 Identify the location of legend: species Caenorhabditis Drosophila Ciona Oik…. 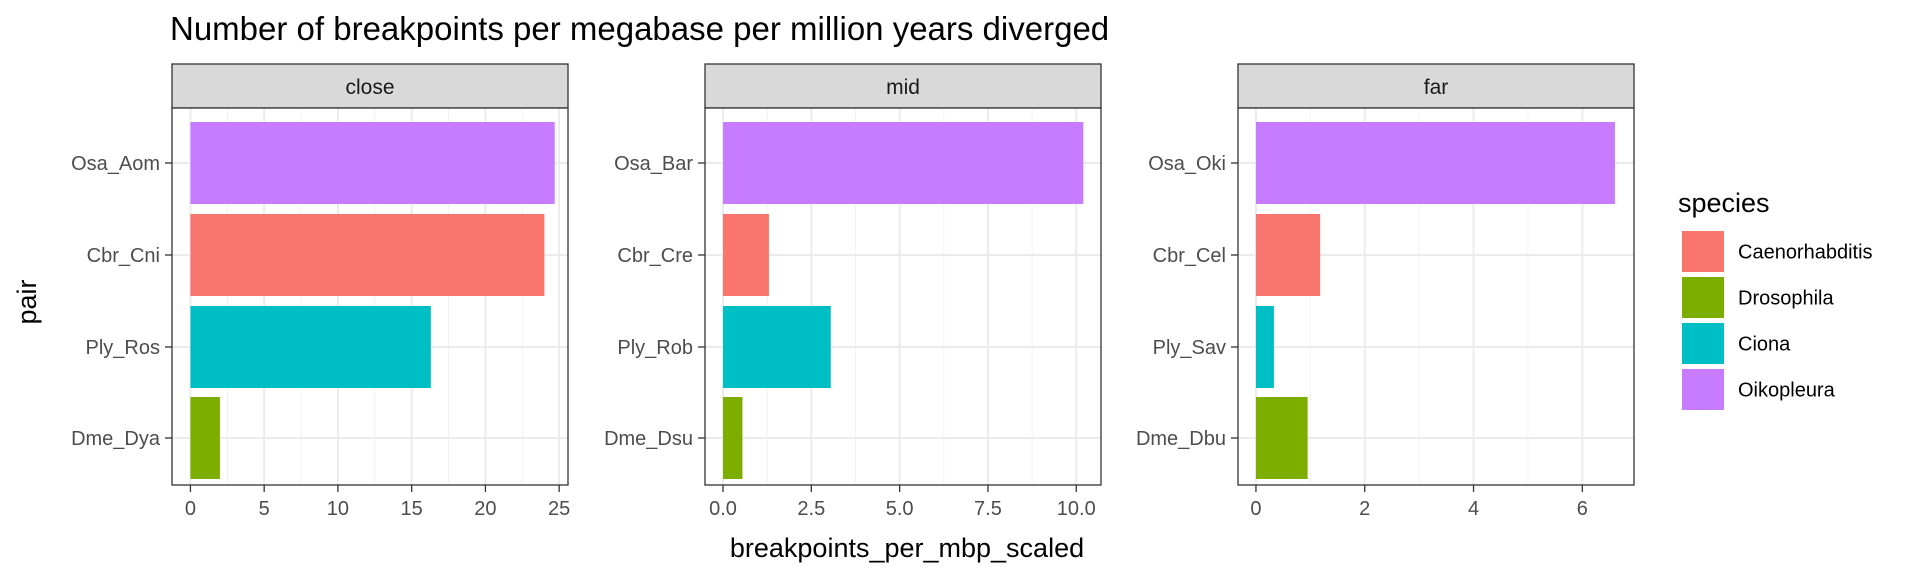
(1775, 299).